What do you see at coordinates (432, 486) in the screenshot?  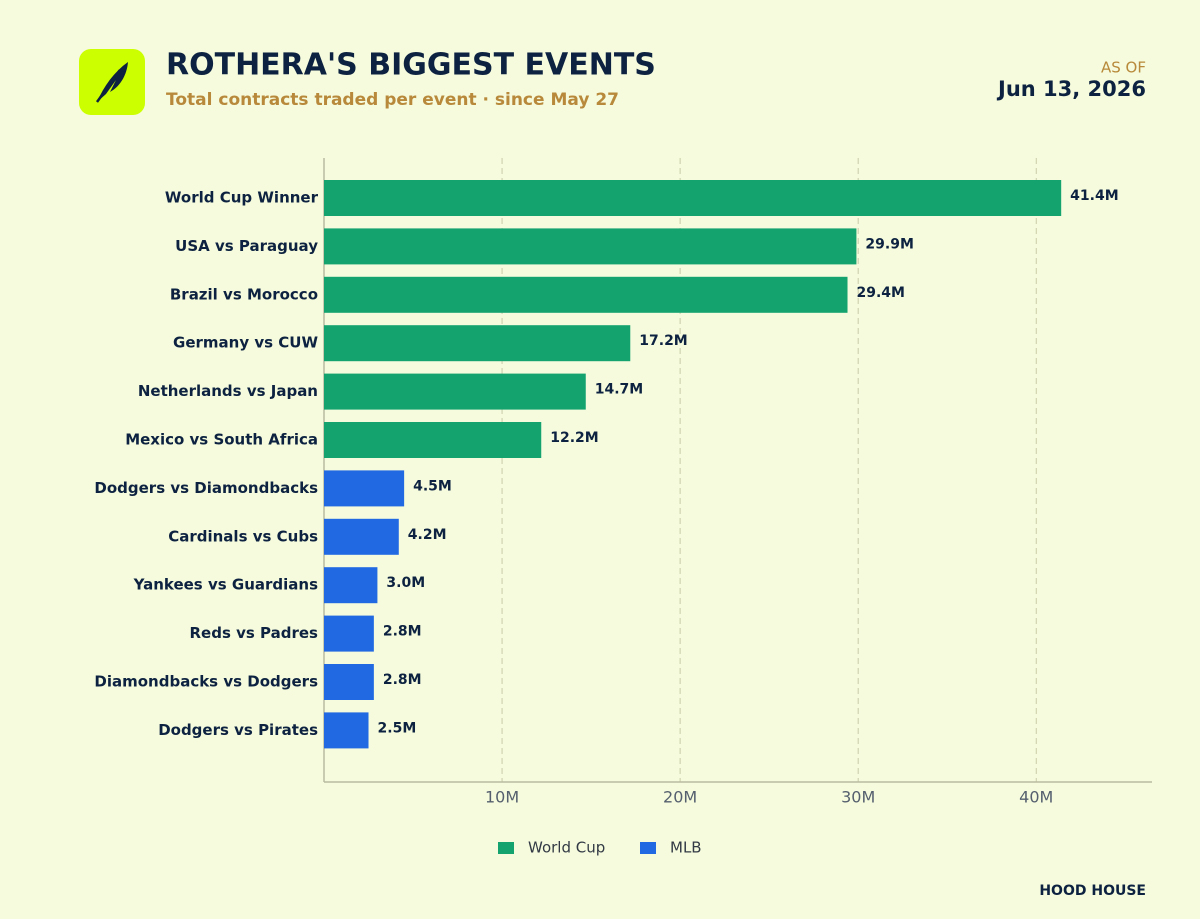 I see `value-label: 4.5M` at bounding box center [432, 486].